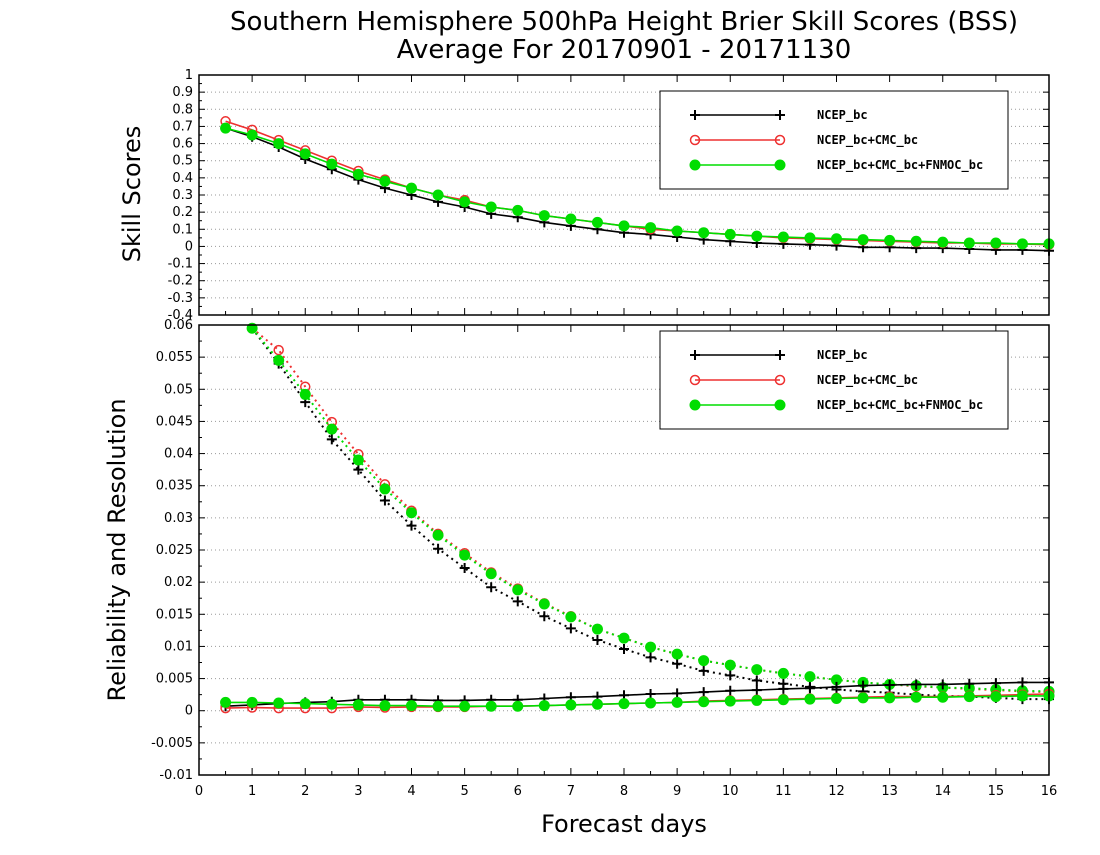 The image size is (1100, 855). What do you see at coordinates (172, 743) in the screenshot?
I see `bottom-ytick-label: -0.005` at bounding box center [172, 743].